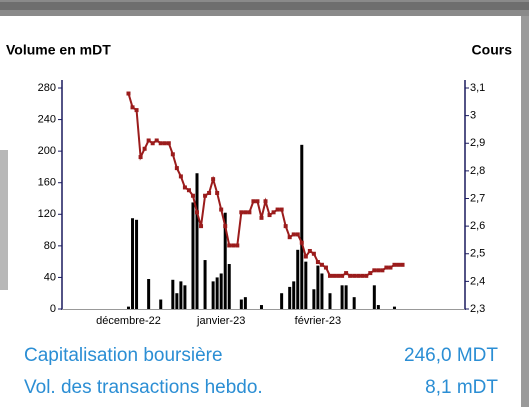  What do you see at coordinates (318, 321) in the screenshot?
I see `x-tick-label: février-23` at bounding box center [318, 321].